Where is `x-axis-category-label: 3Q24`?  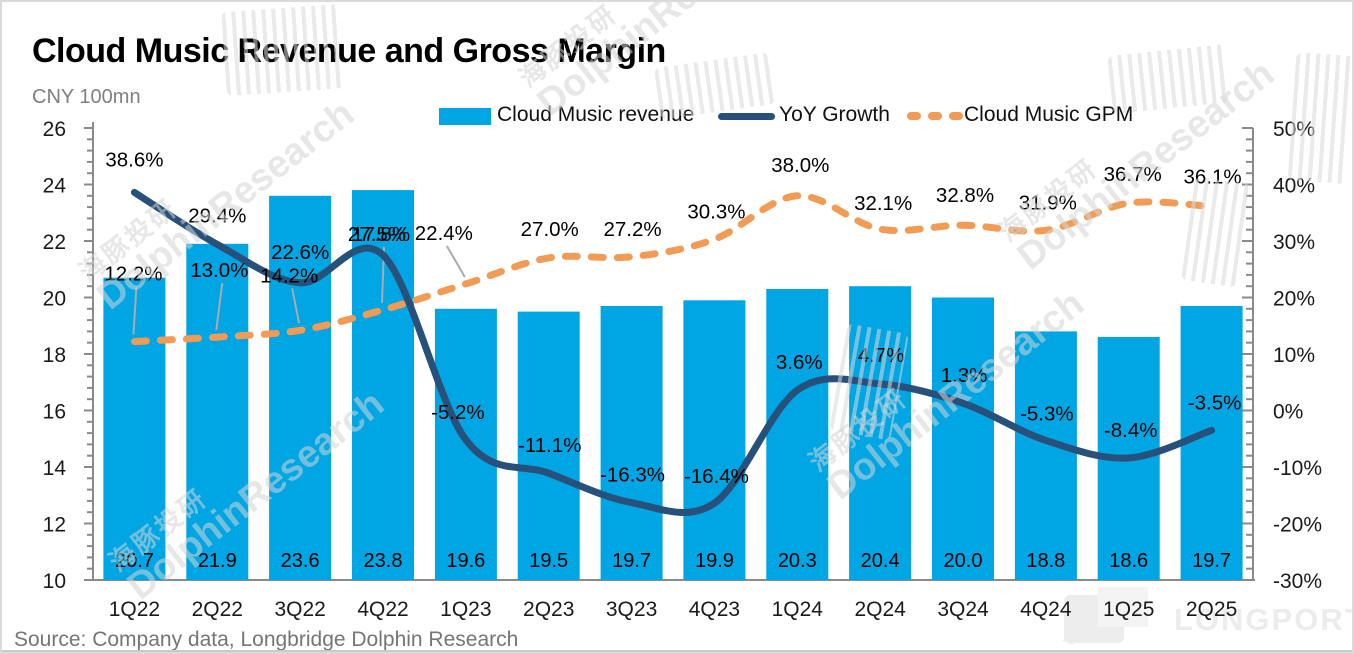 x-axis-category-label: 3Q24 is located at coordinates (963, 609).